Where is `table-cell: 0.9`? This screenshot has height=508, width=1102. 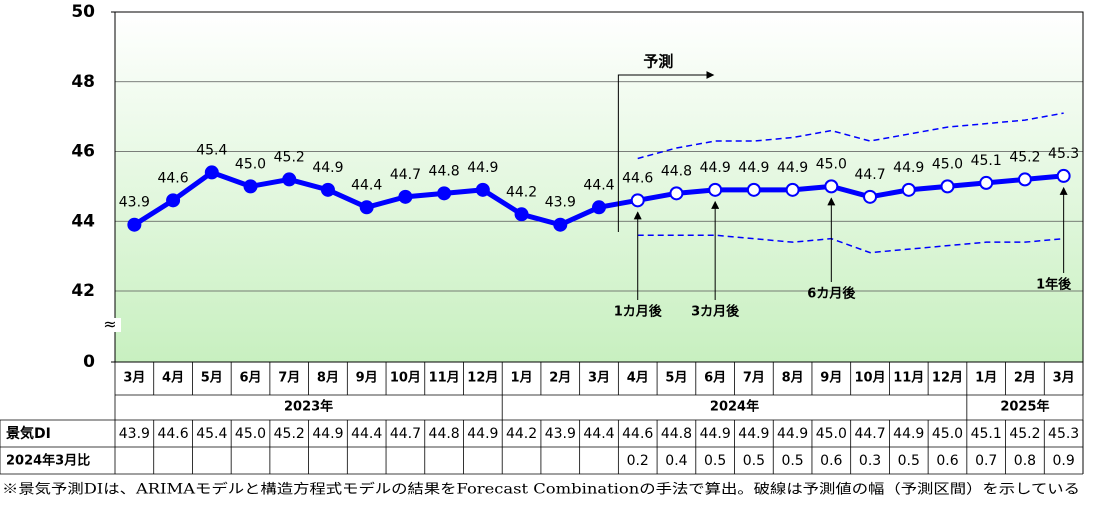
table-cell: 0.9 is located at coordinates (1064, 461).